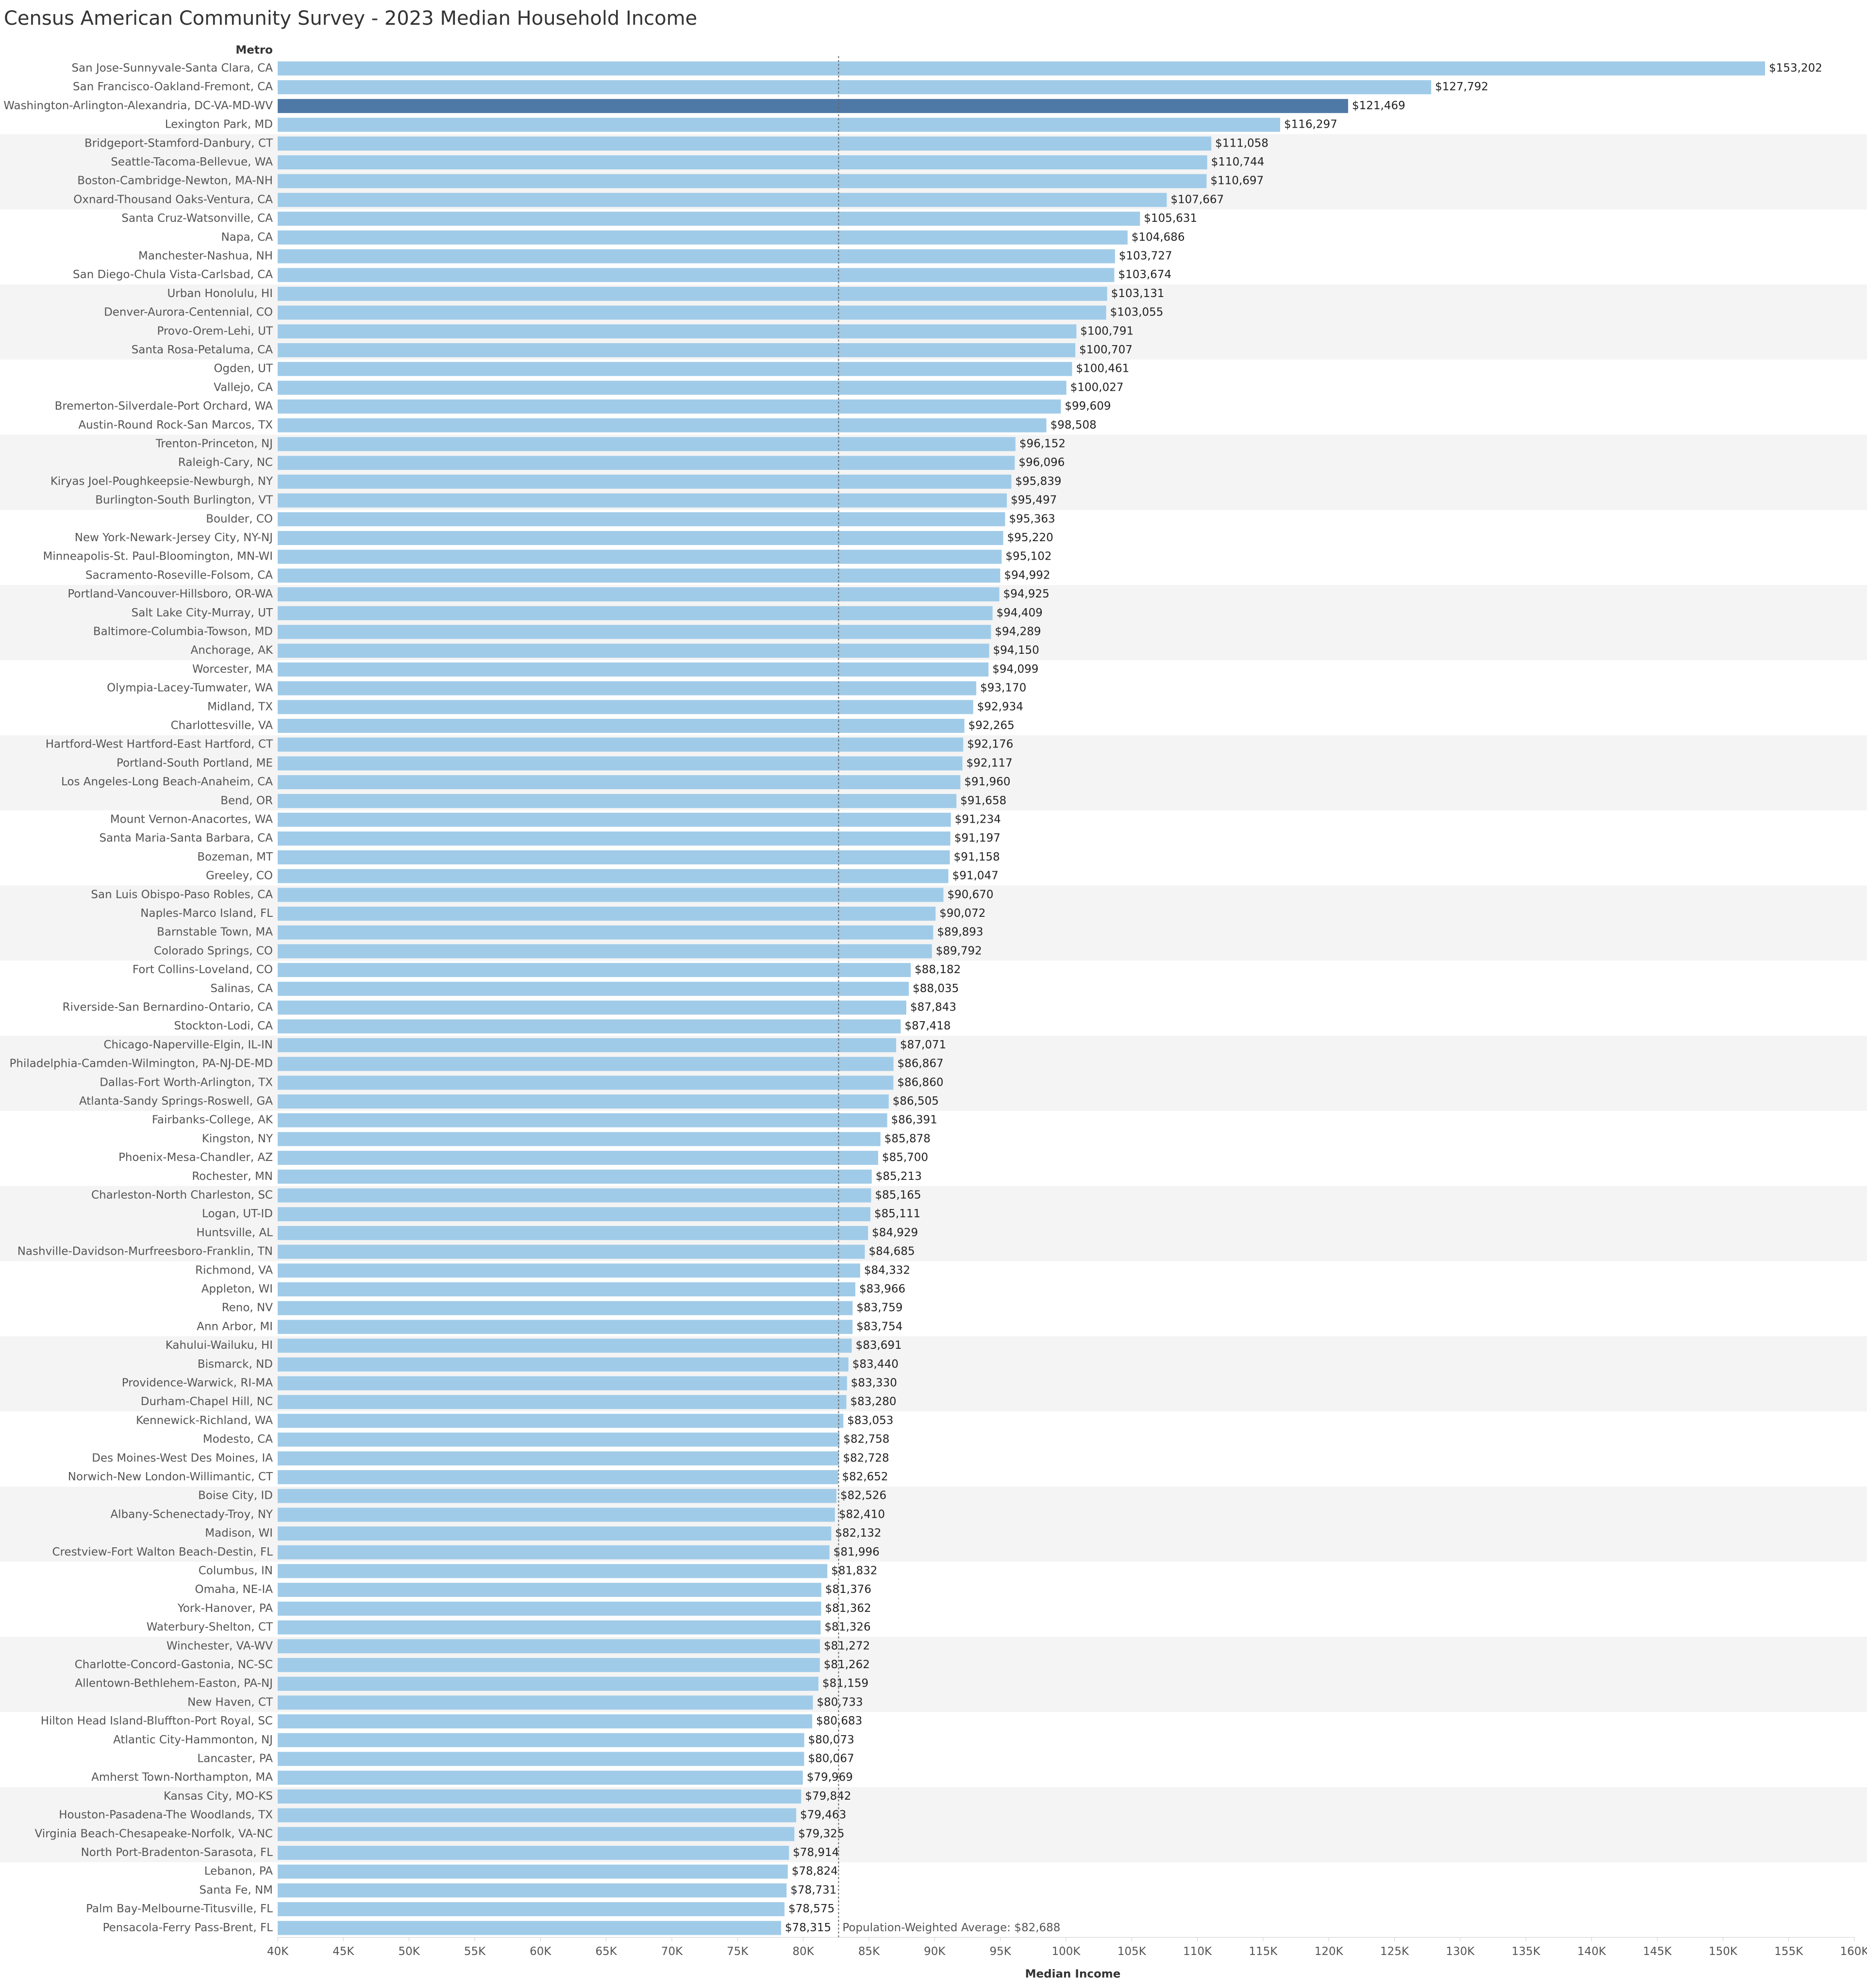 The image size is (1867, 1988). I want to click on category-label: Raleigh-Cary, NC, so click(225, 462).